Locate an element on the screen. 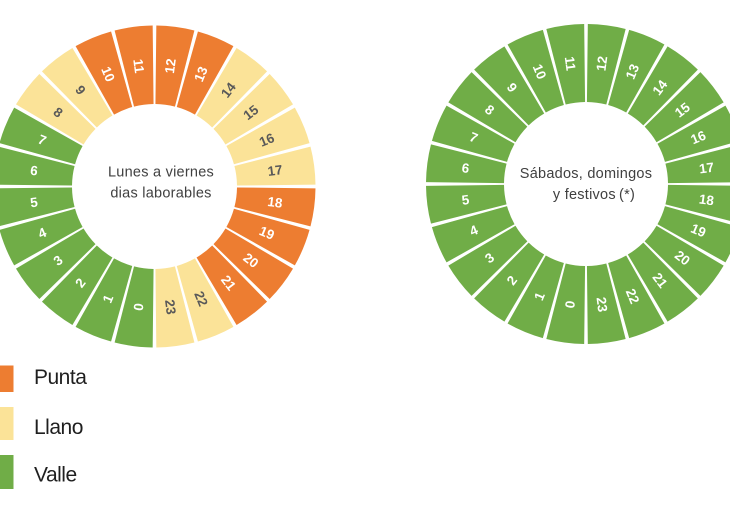 This screenshot has width=730, height=505. svg-text: Valle is located at coordinates (55, 475).